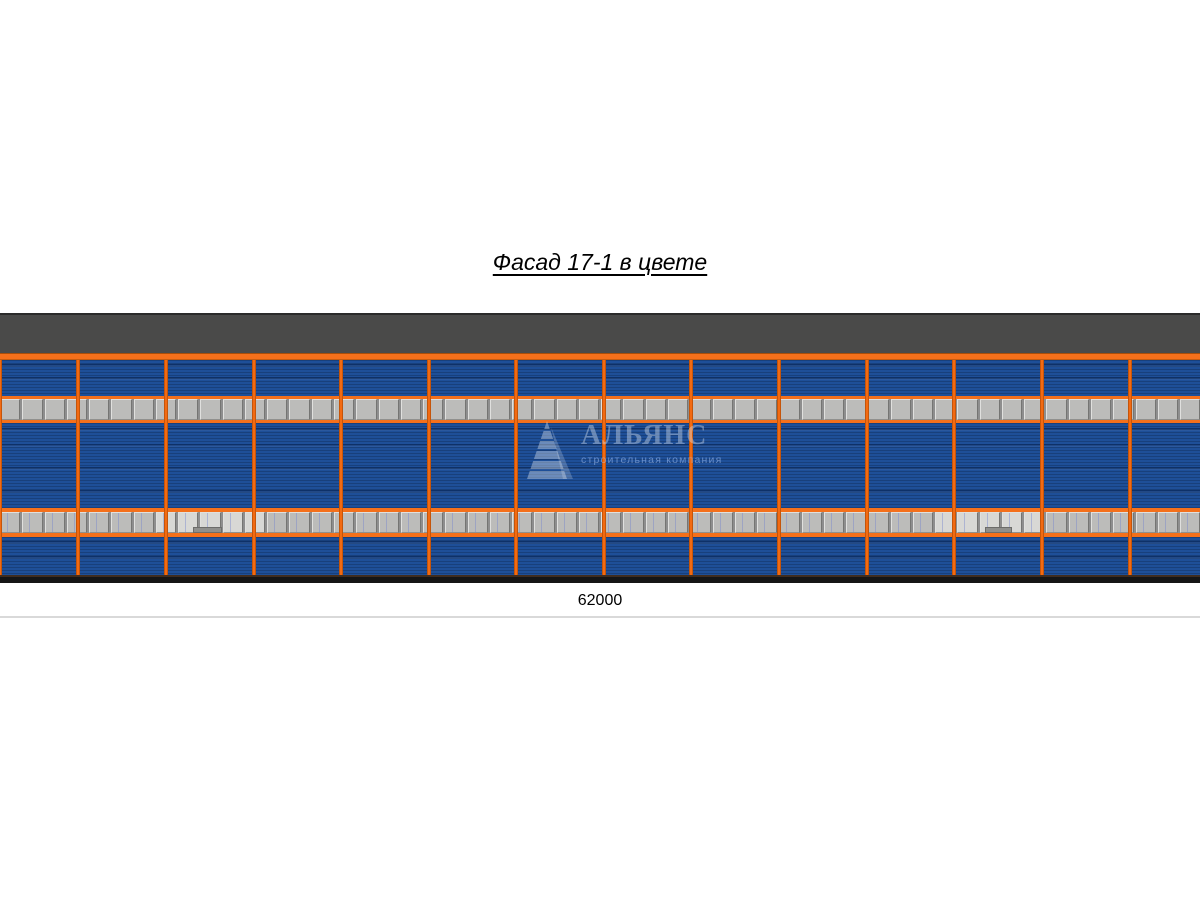 Image resolution: width=1200 pixels, height=900 pixels. What do you see at coordinates (600, 579) in the screenshot?
I see `plinth-band` at bounding box center [600, 579].